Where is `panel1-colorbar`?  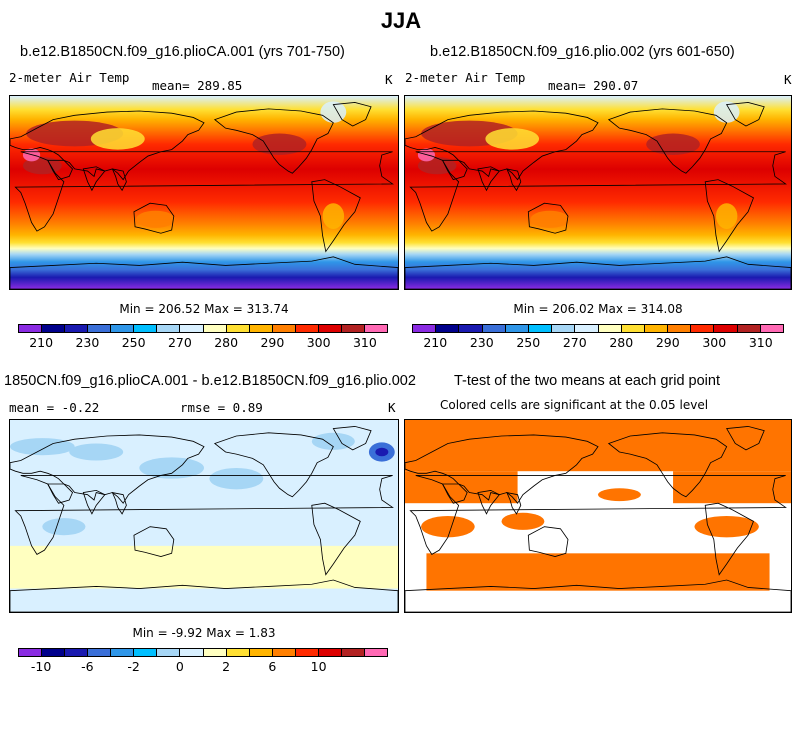 panel1-colorbar is located at coordinates (203, 328).